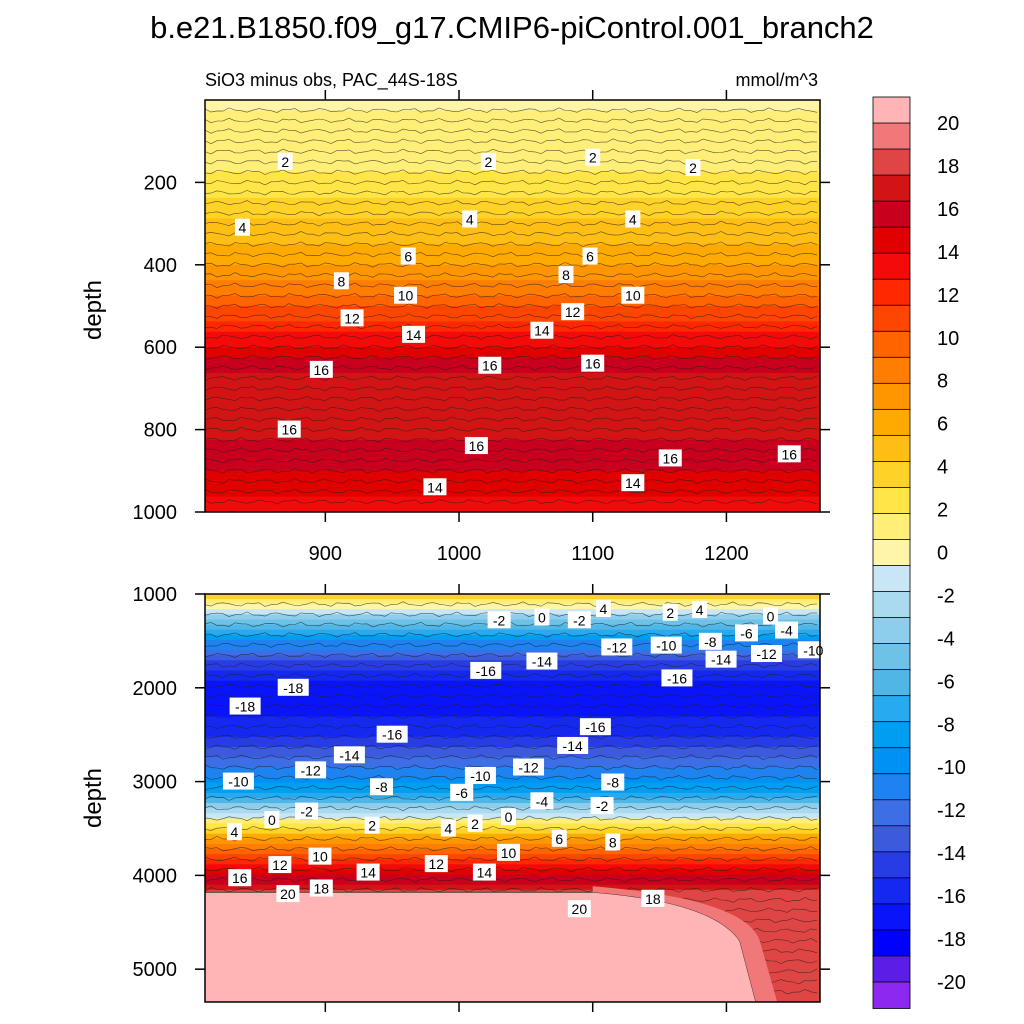  Describe the element at coordinates (293, 688) in the screenshot. I see `svg-text: -18` at that location.